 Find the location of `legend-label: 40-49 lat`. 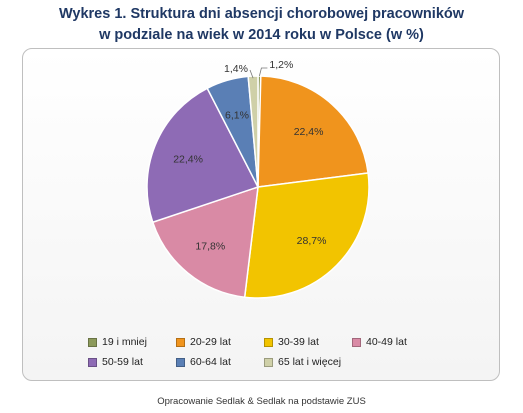

legend-label: 40-49 lat is located at coordinates (386, 342).